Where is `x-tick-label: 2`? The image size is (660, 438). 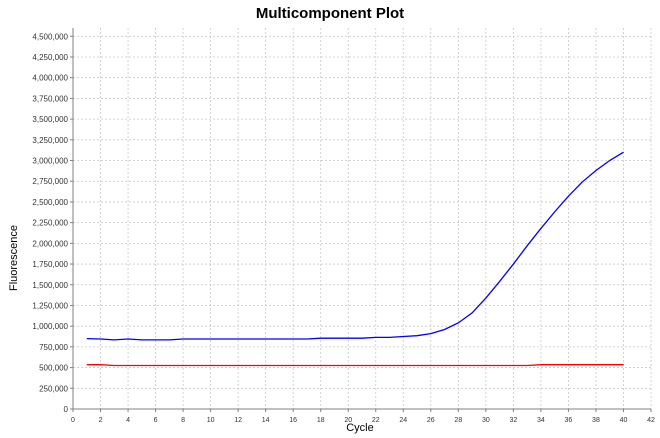
x-tick-label: 2 is located at coordinates (101, 420).